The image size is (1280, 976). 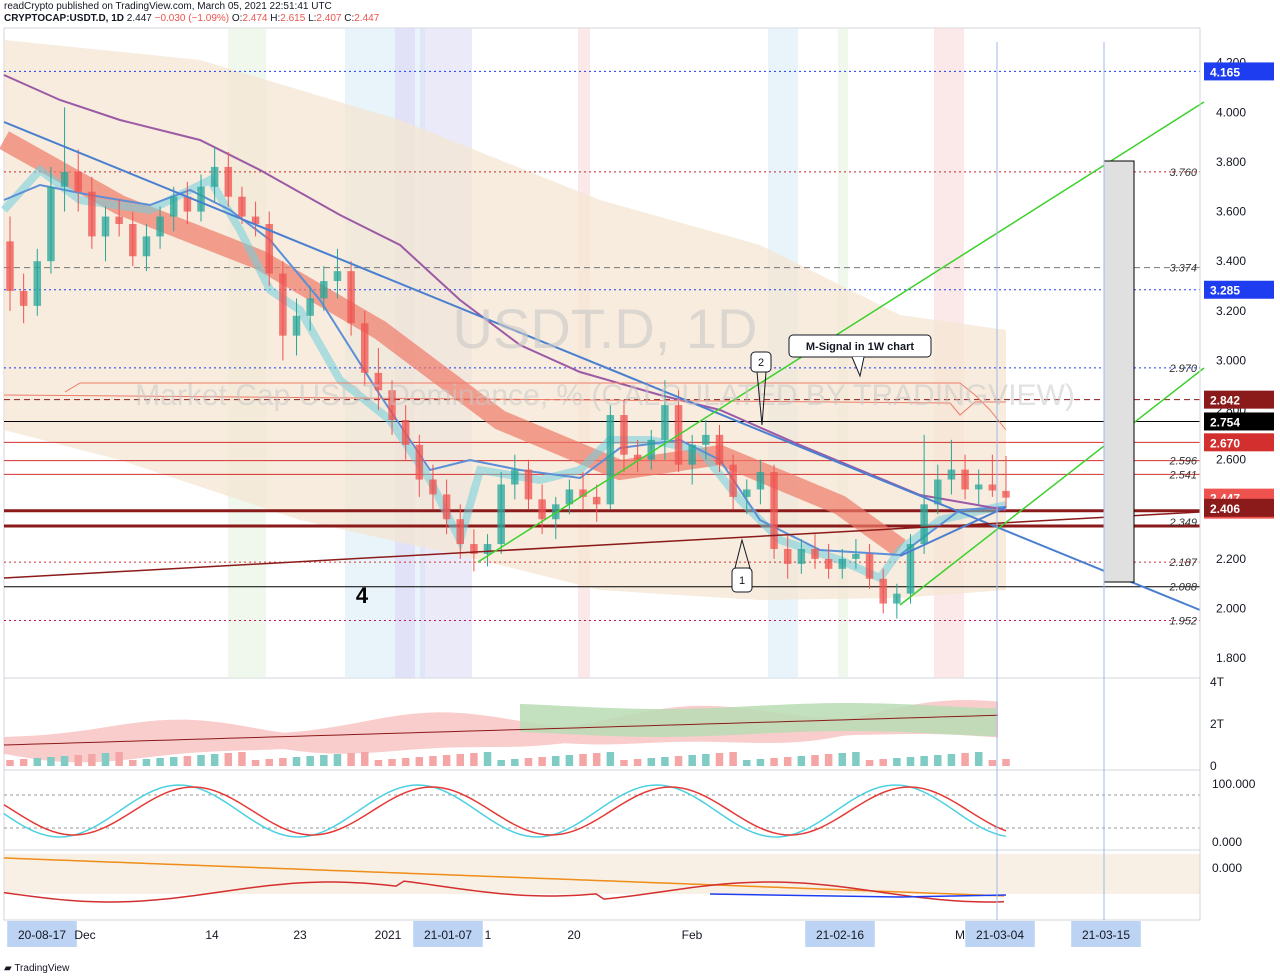 I want to click on date-tick: 21-03-15, so click(x=1106, y=935).